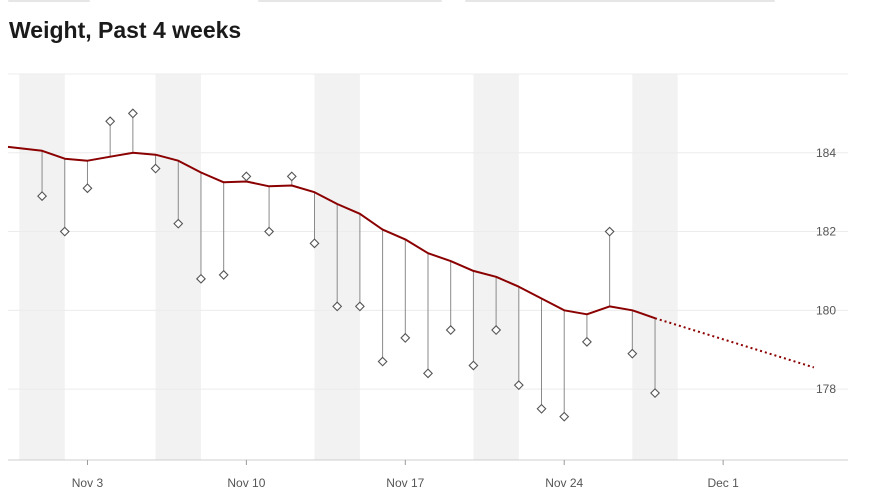  I want to click on y-tick-label: 180, so click(826, 310).